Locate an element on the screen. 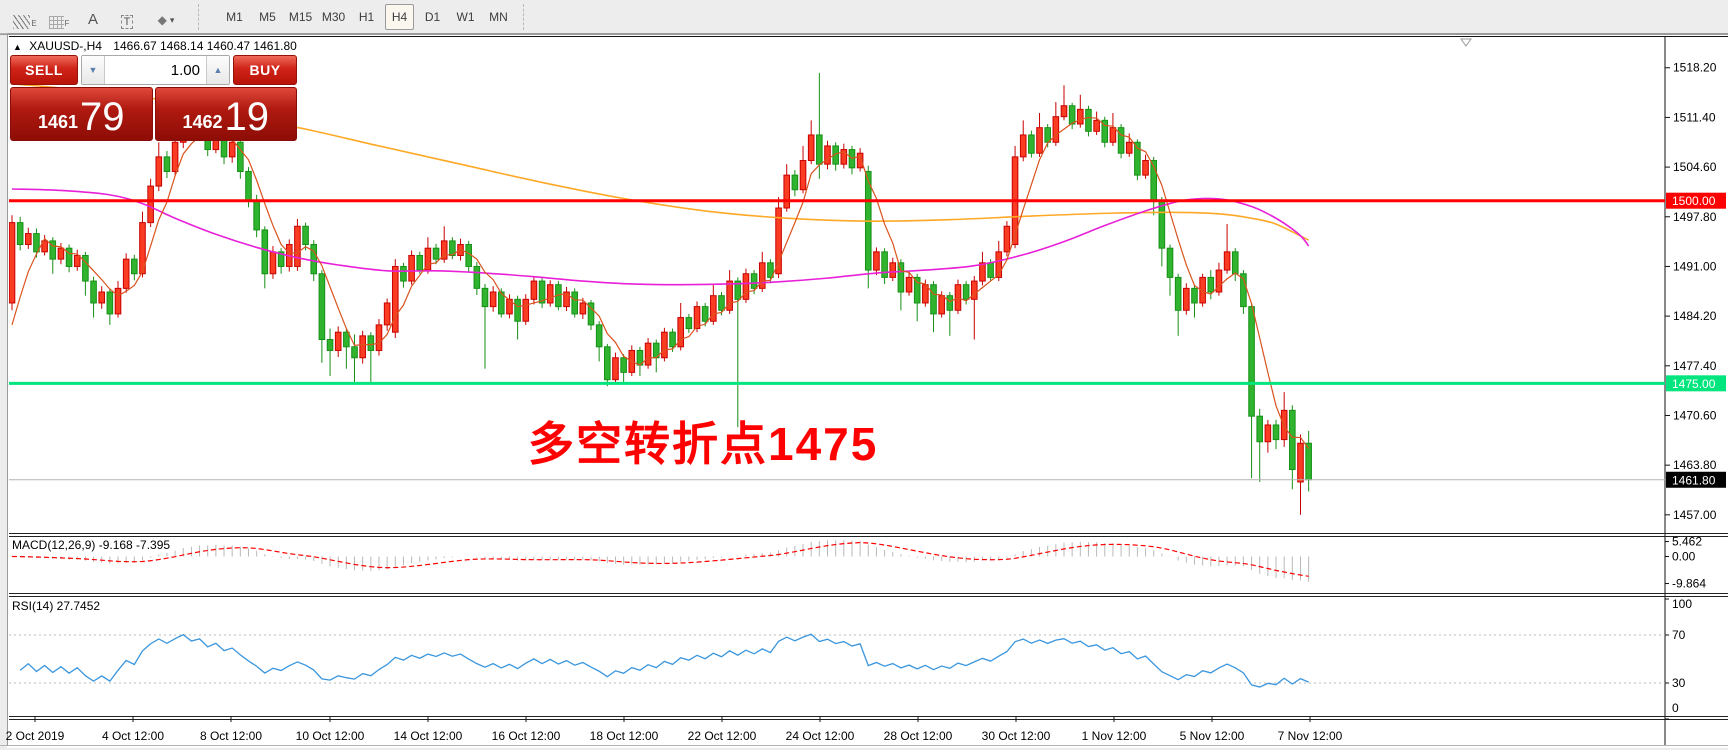 The width and height of the screenshot is (1728, 750). svg-text: 1497.80 is located at coordinates (1695, 217).